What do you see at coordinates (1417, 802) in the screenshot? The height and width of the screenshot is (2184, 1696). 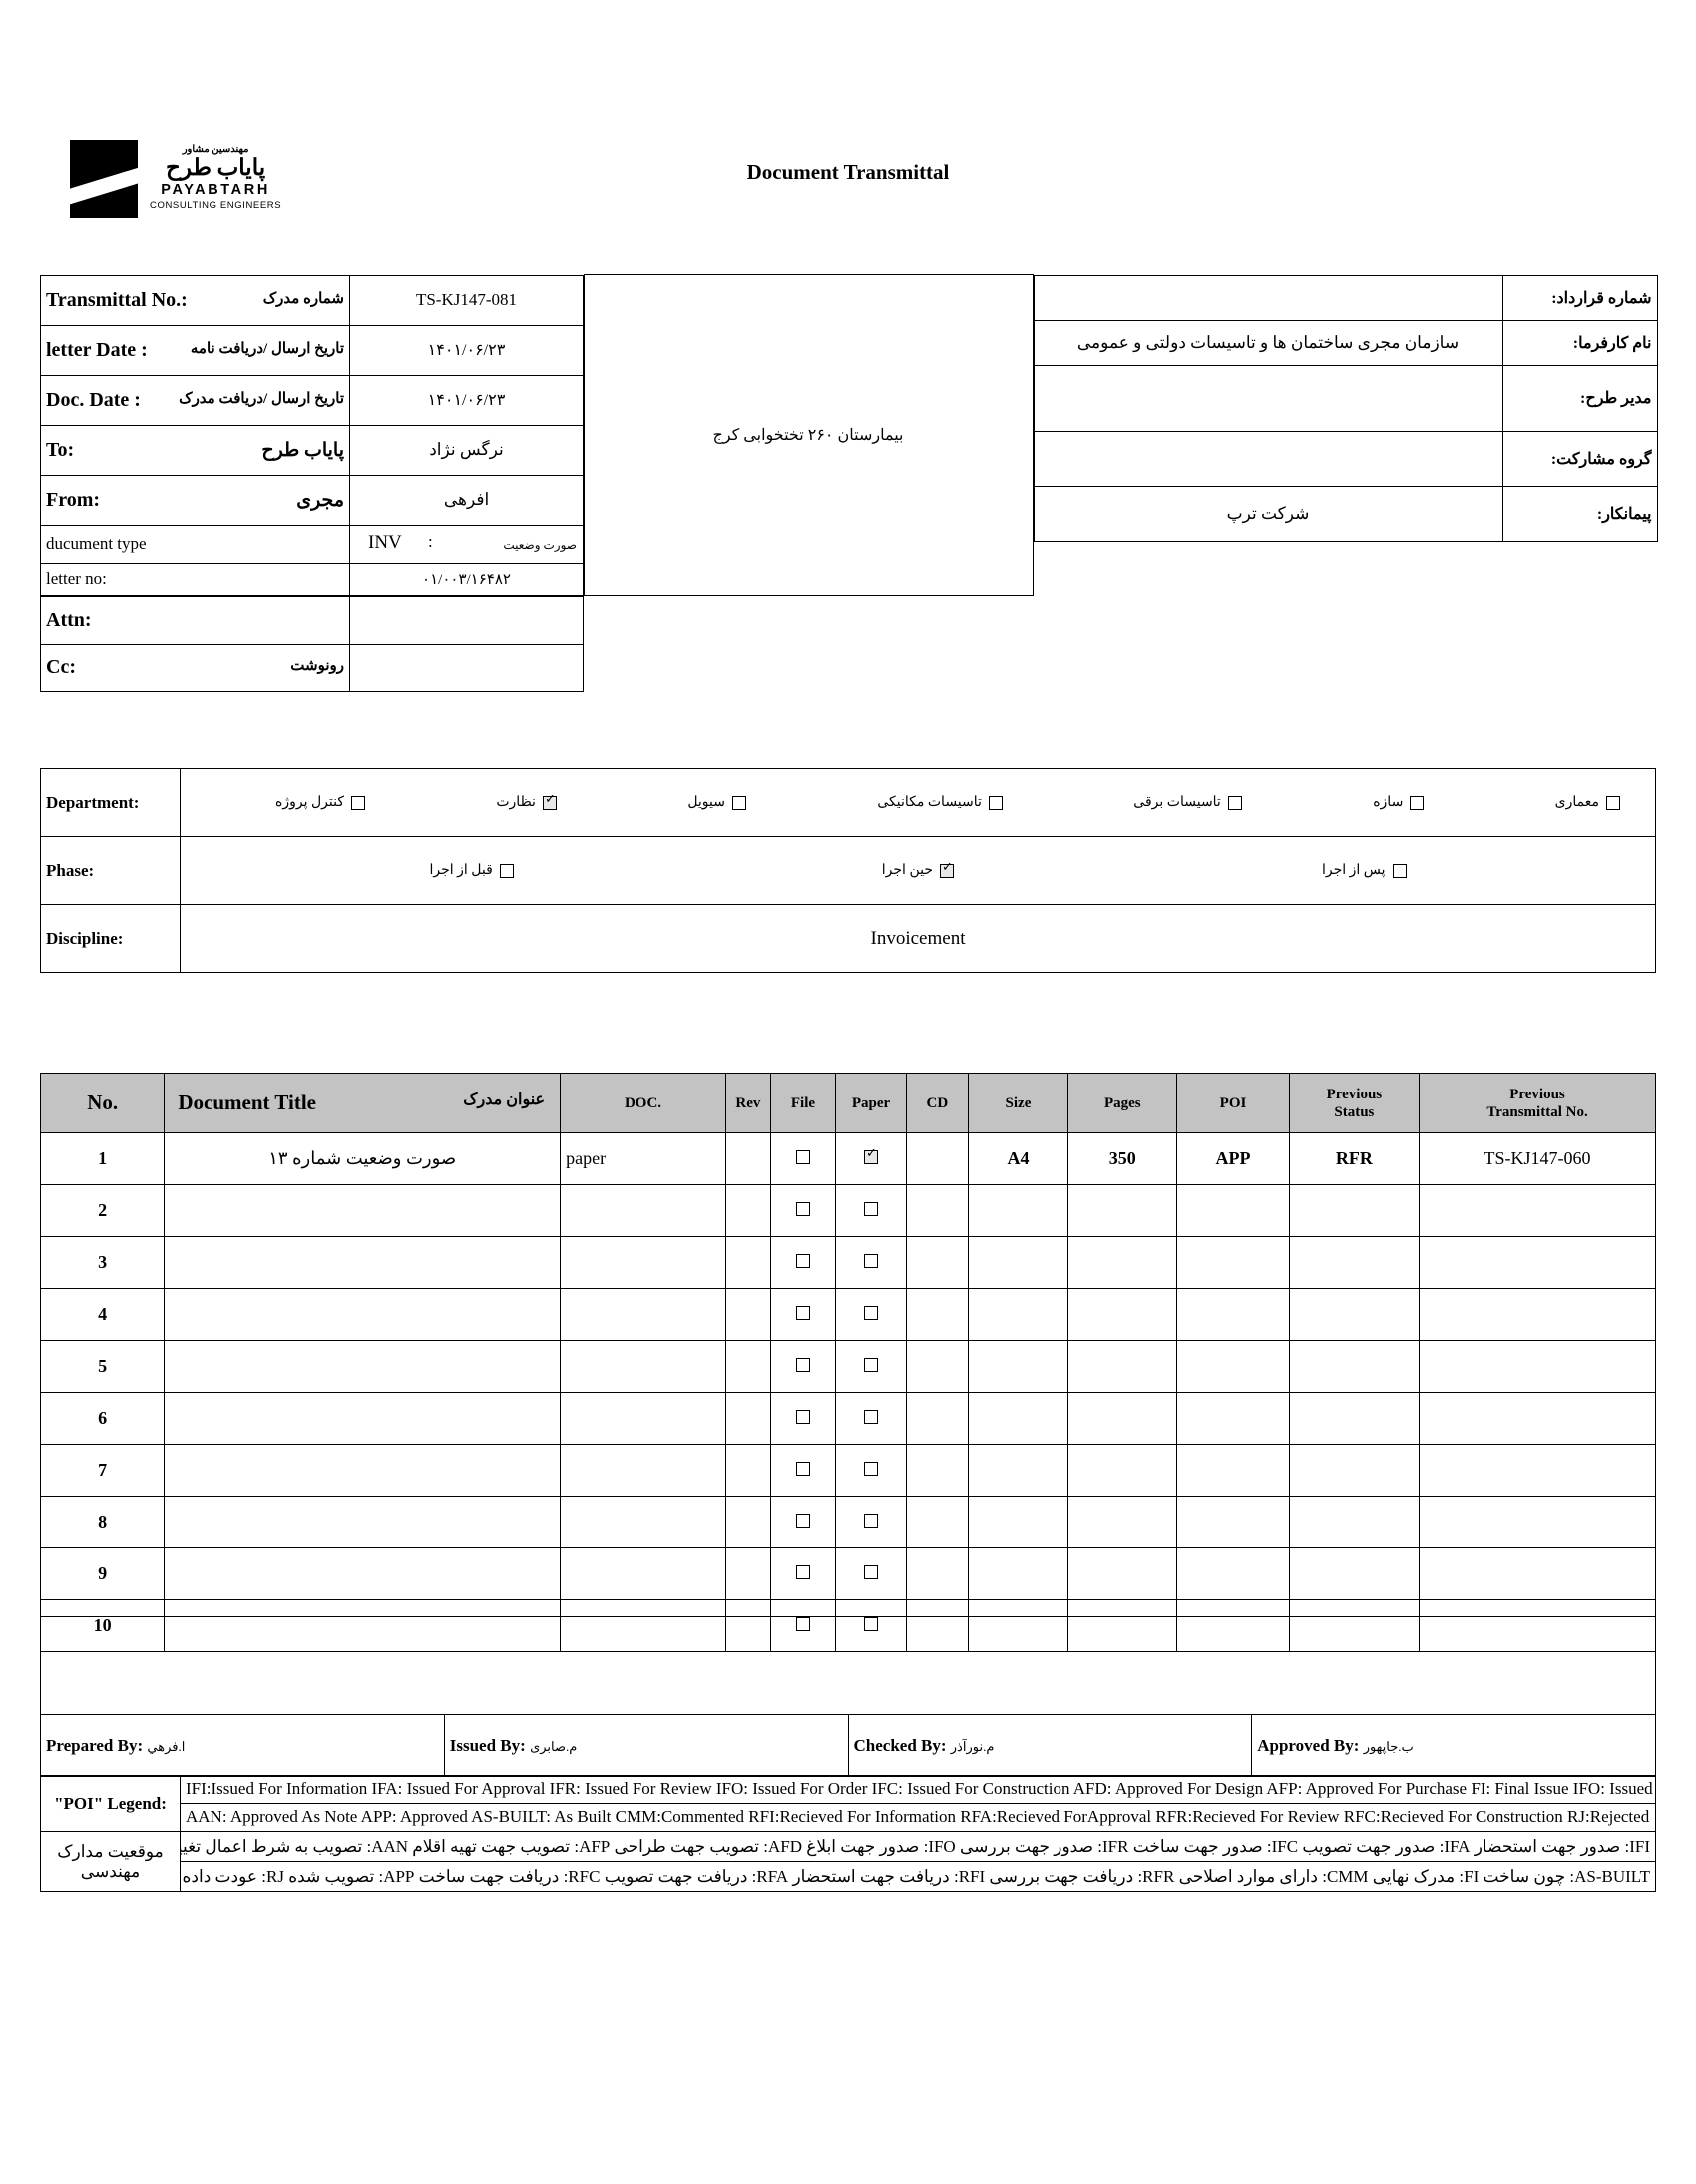 I see `checkbox-sazeh-icon` at bounding box center [1417, 802].